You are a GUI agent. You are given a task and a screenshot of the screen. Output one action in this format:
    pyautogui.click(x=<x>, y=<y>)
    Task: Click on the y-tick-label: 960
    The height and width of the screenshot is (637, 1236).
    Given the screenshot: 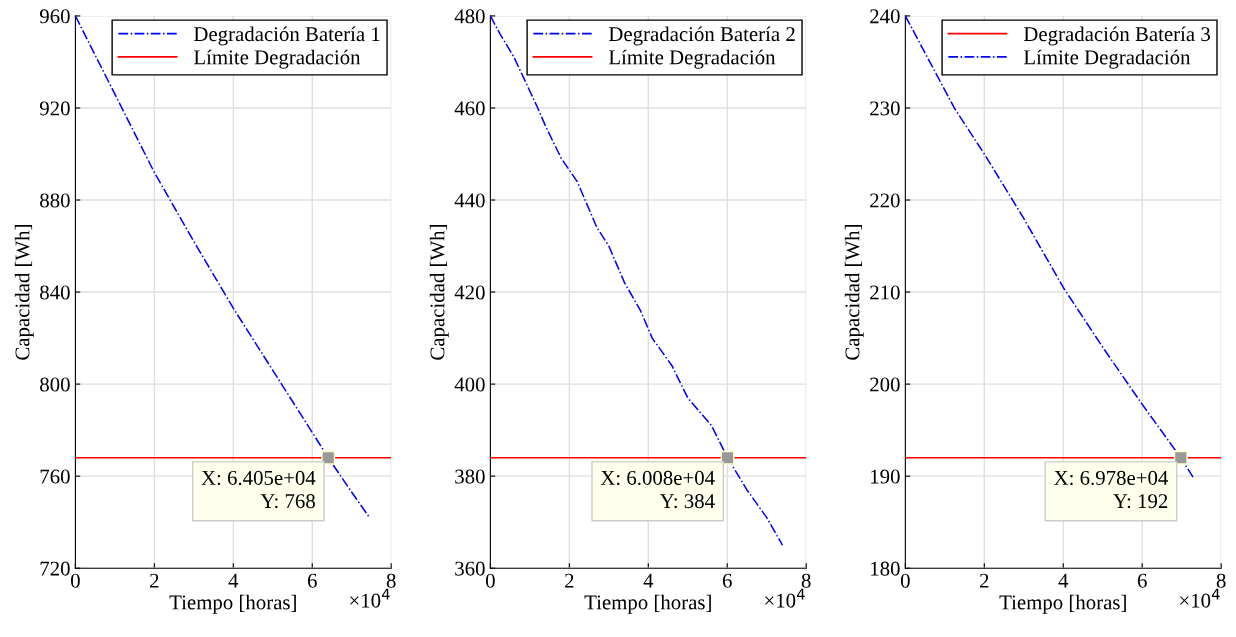 What is the action you would take?
    pyautogui.click(x=54, y=16)
    